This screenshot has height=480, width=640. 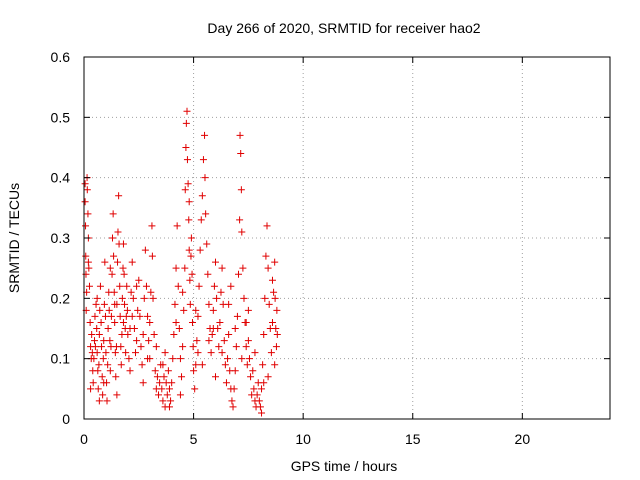 I want to click on x-tick-label: 20, so click(x=523, y=439).